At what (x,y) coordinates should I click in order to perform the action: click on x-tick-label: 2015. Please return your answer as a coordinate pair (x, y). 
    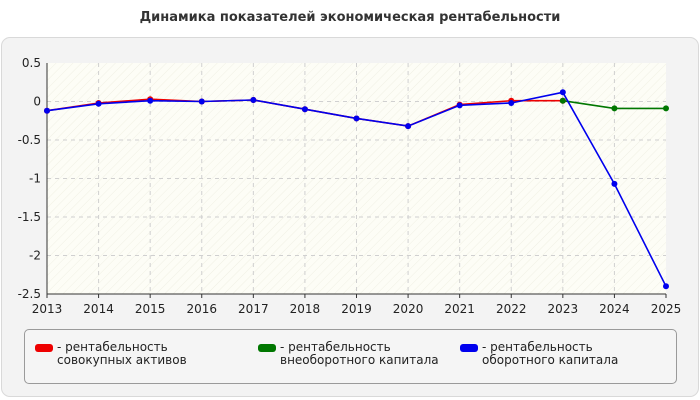
    Looking at the image, I should click on (150, 309).